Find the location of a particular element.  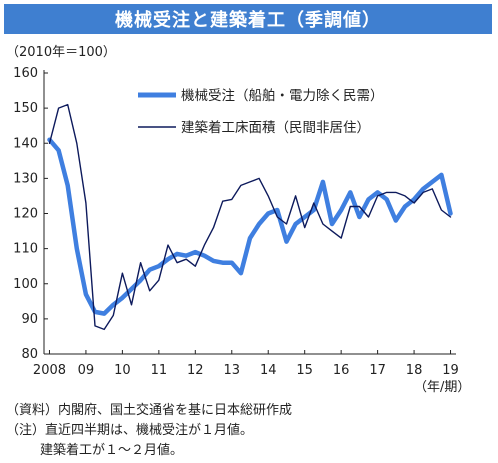

legend-label-machinery: 機械受注（船舶・電力除く民需） is located at coordinates (282, 96).